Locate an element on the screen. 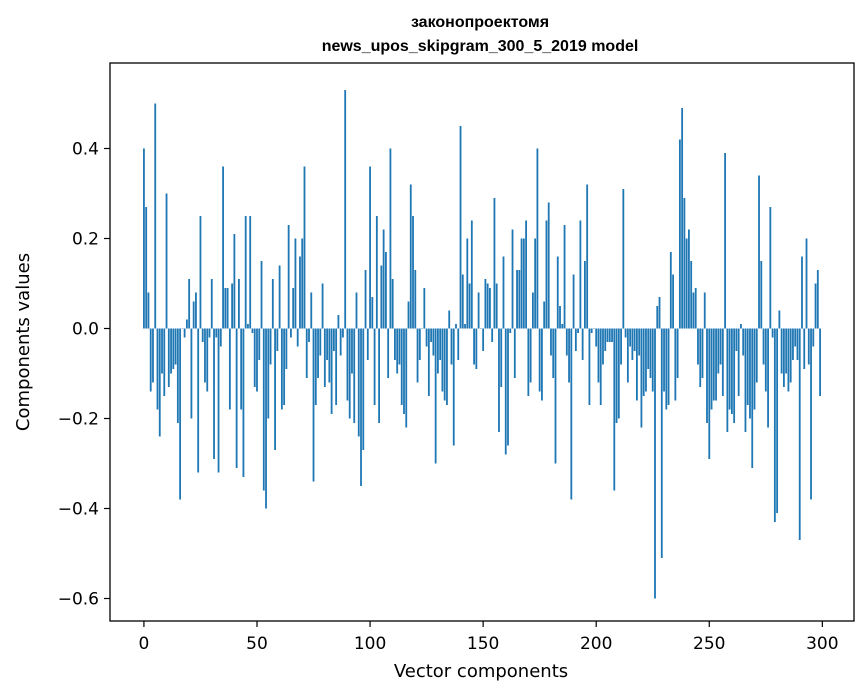  y-tick-label: 0.2 is located at coordinates (85, 240).